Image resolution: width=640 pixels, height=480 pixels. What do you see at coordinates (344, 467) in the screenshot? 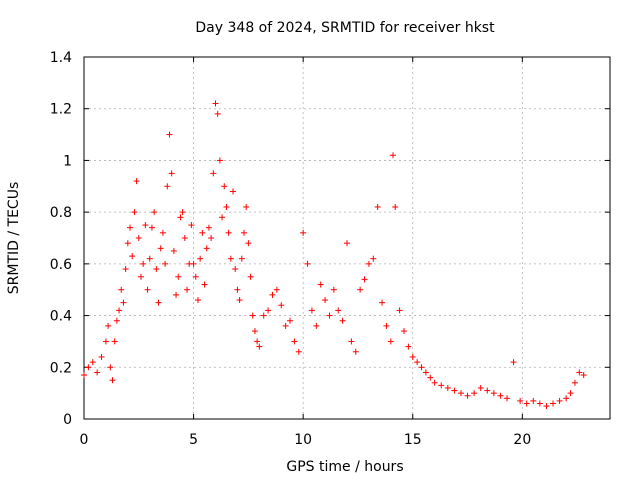
I see `x-axis-label: GPS time / hours` at bounding box center [344, 467].